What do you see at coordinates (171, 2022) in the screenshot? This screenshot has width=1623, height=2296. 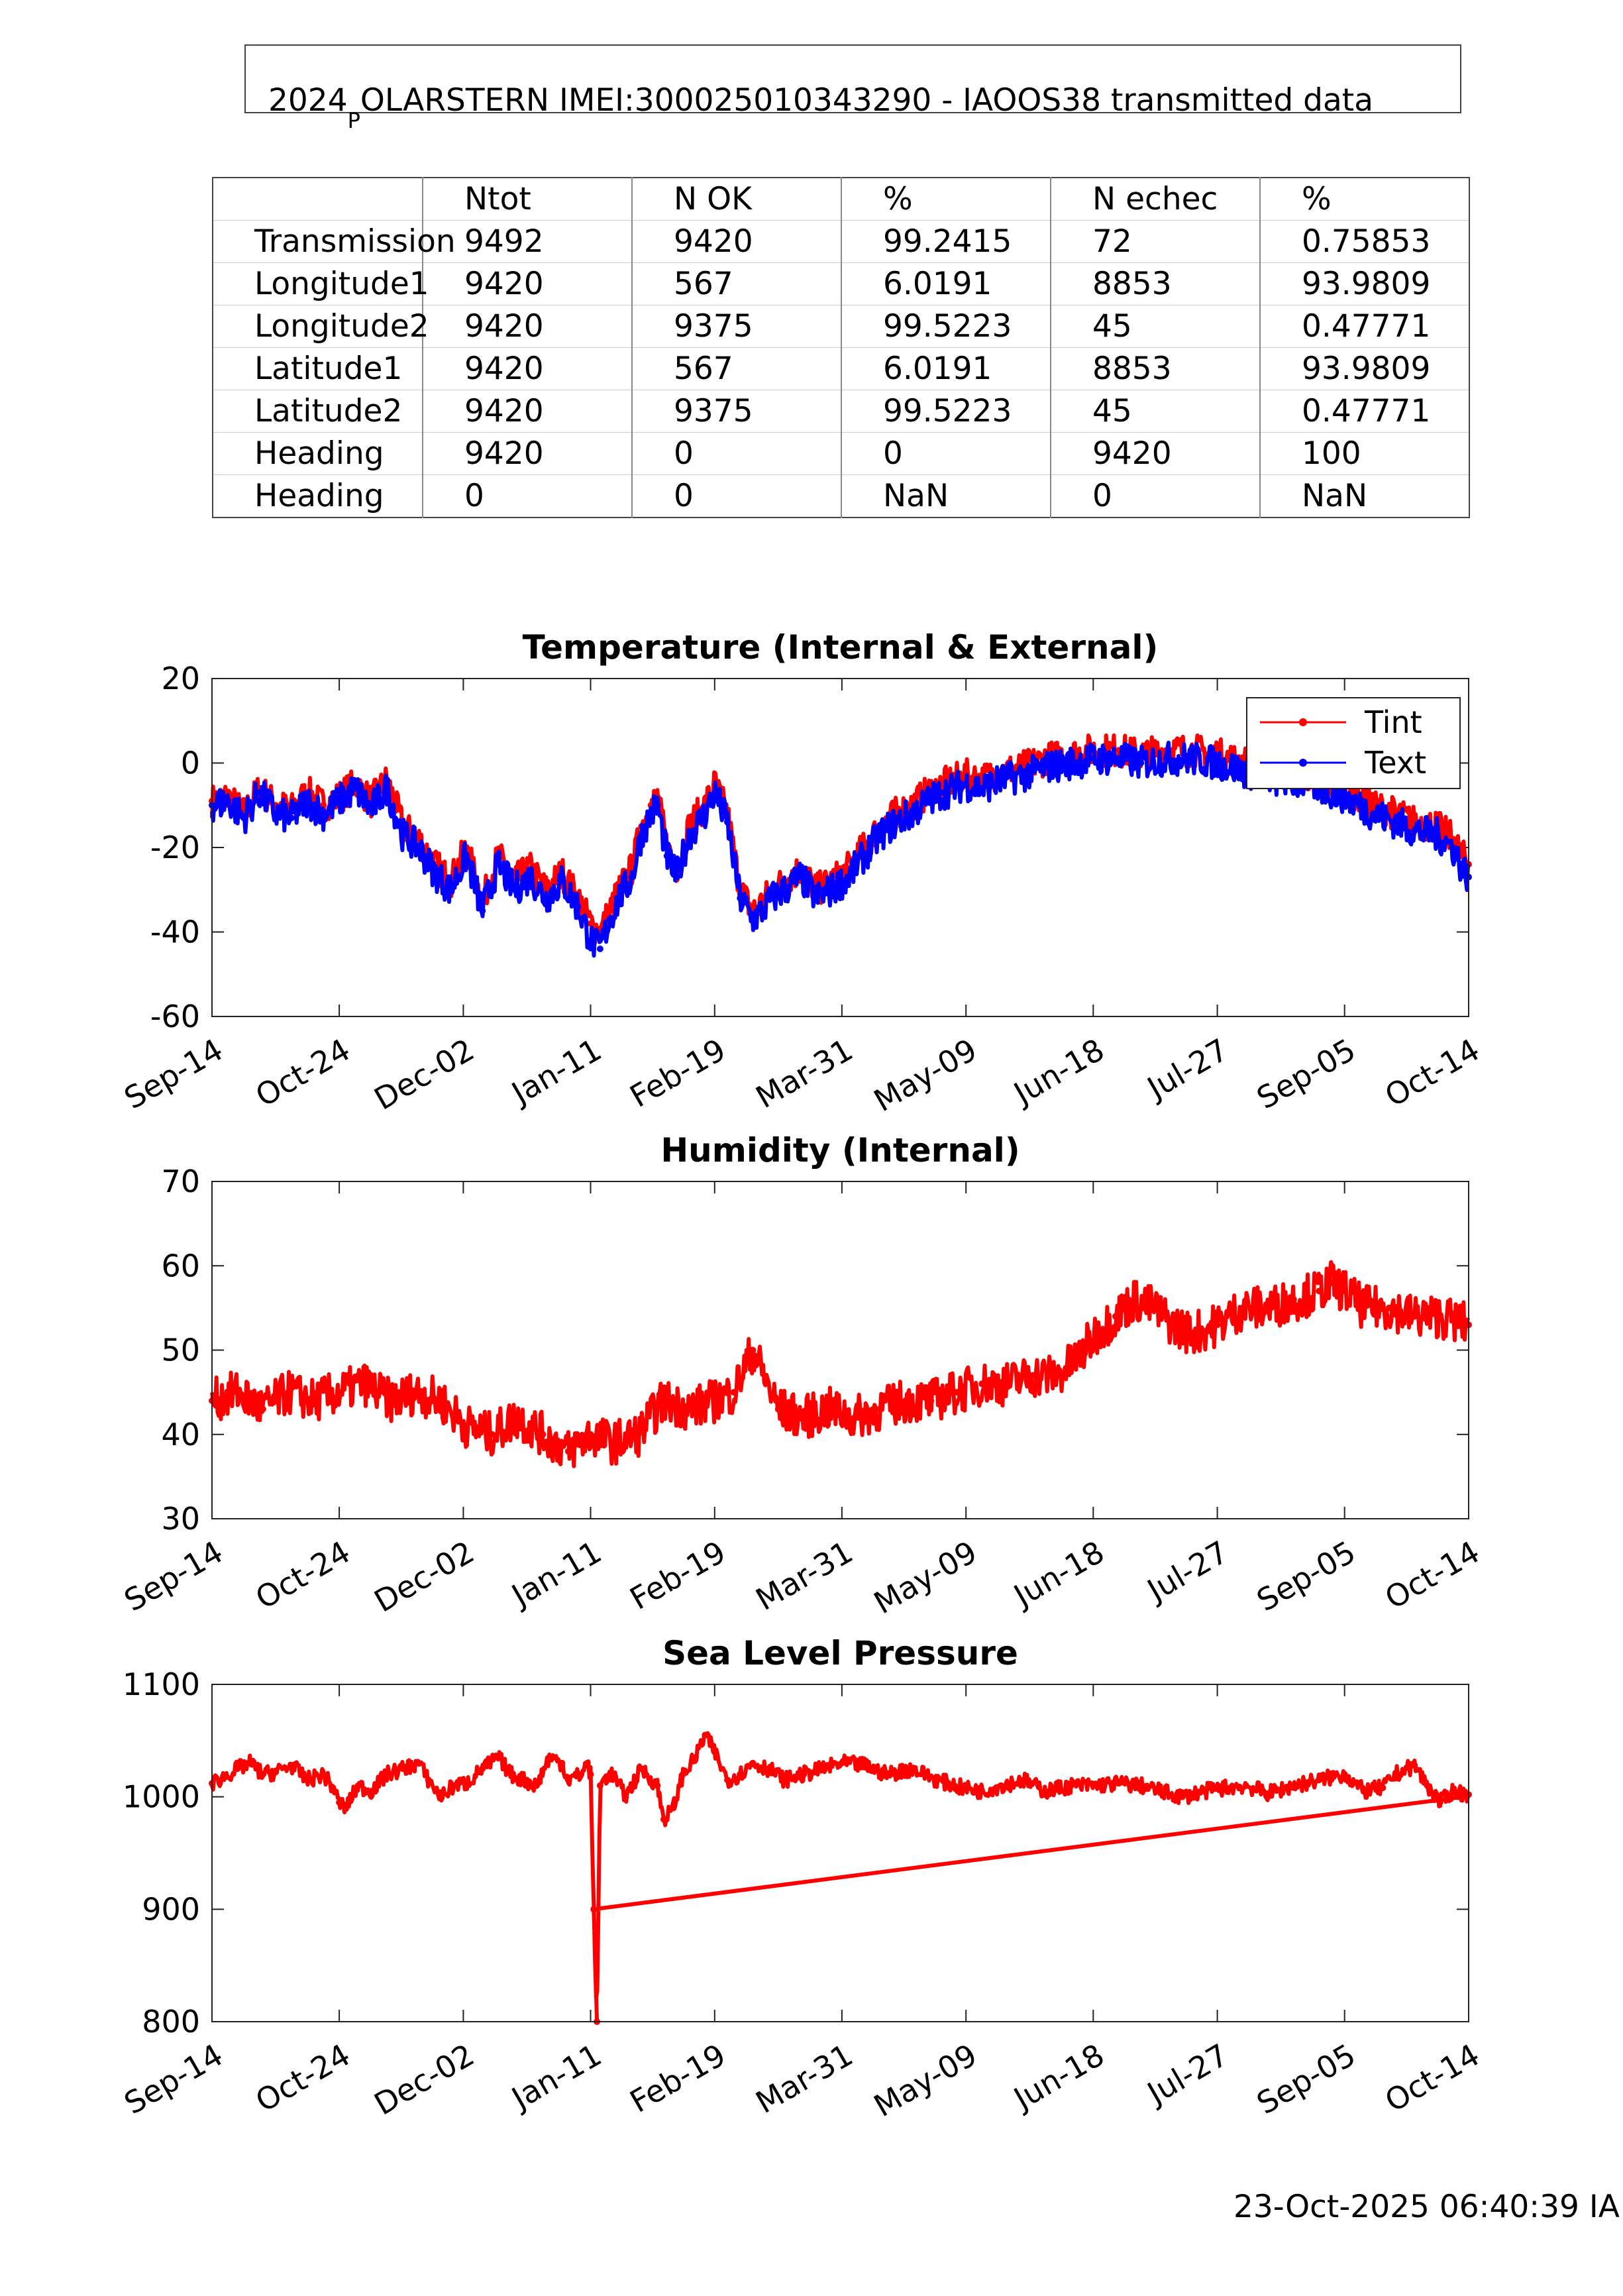 I see `y-tick-label: 800` at bounding box center [171, 2022].